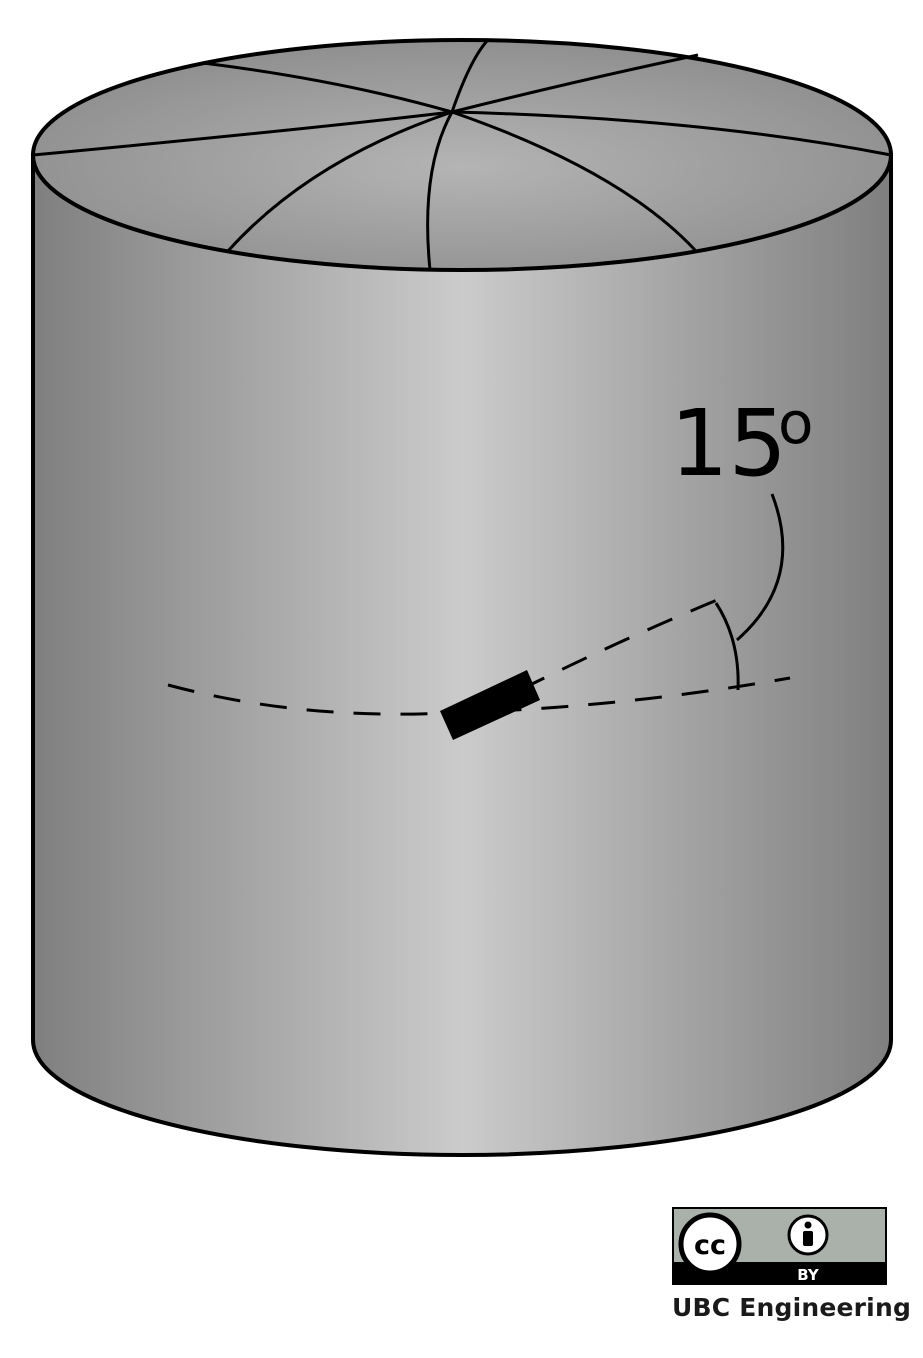 This screenshot has width=923, height=1358. I want to click on attribution-person-icon, so click(808, 1235).